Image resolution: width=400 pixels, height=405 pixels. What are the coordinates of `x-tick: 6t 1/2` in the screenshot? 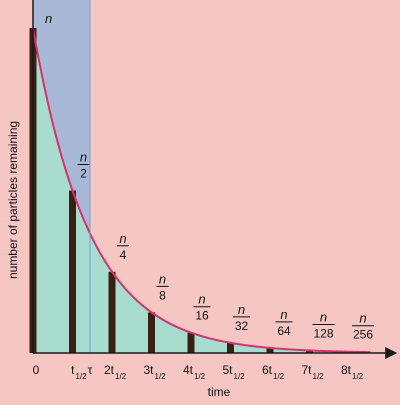 It's located at (273, 372).